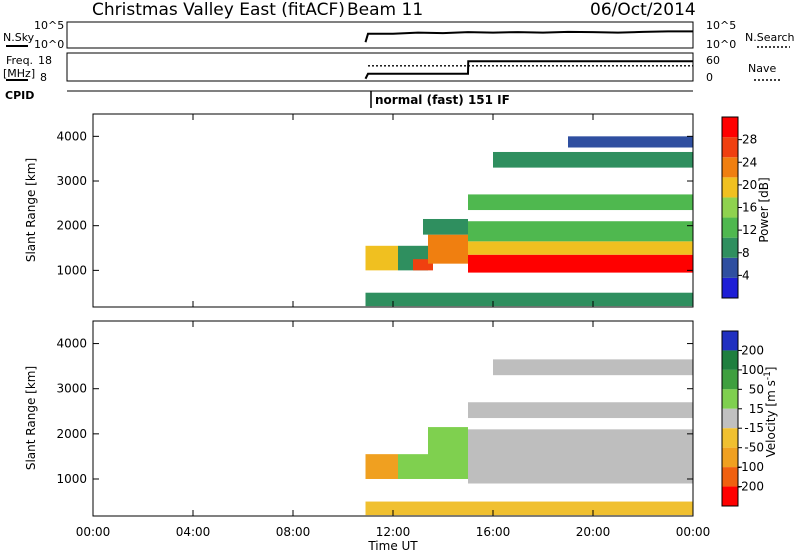  What do you see at coordinates (31, 210) in the screenshot?
I see `power-ylabel: Slant Range [km]` at bounding box center [31, 210].